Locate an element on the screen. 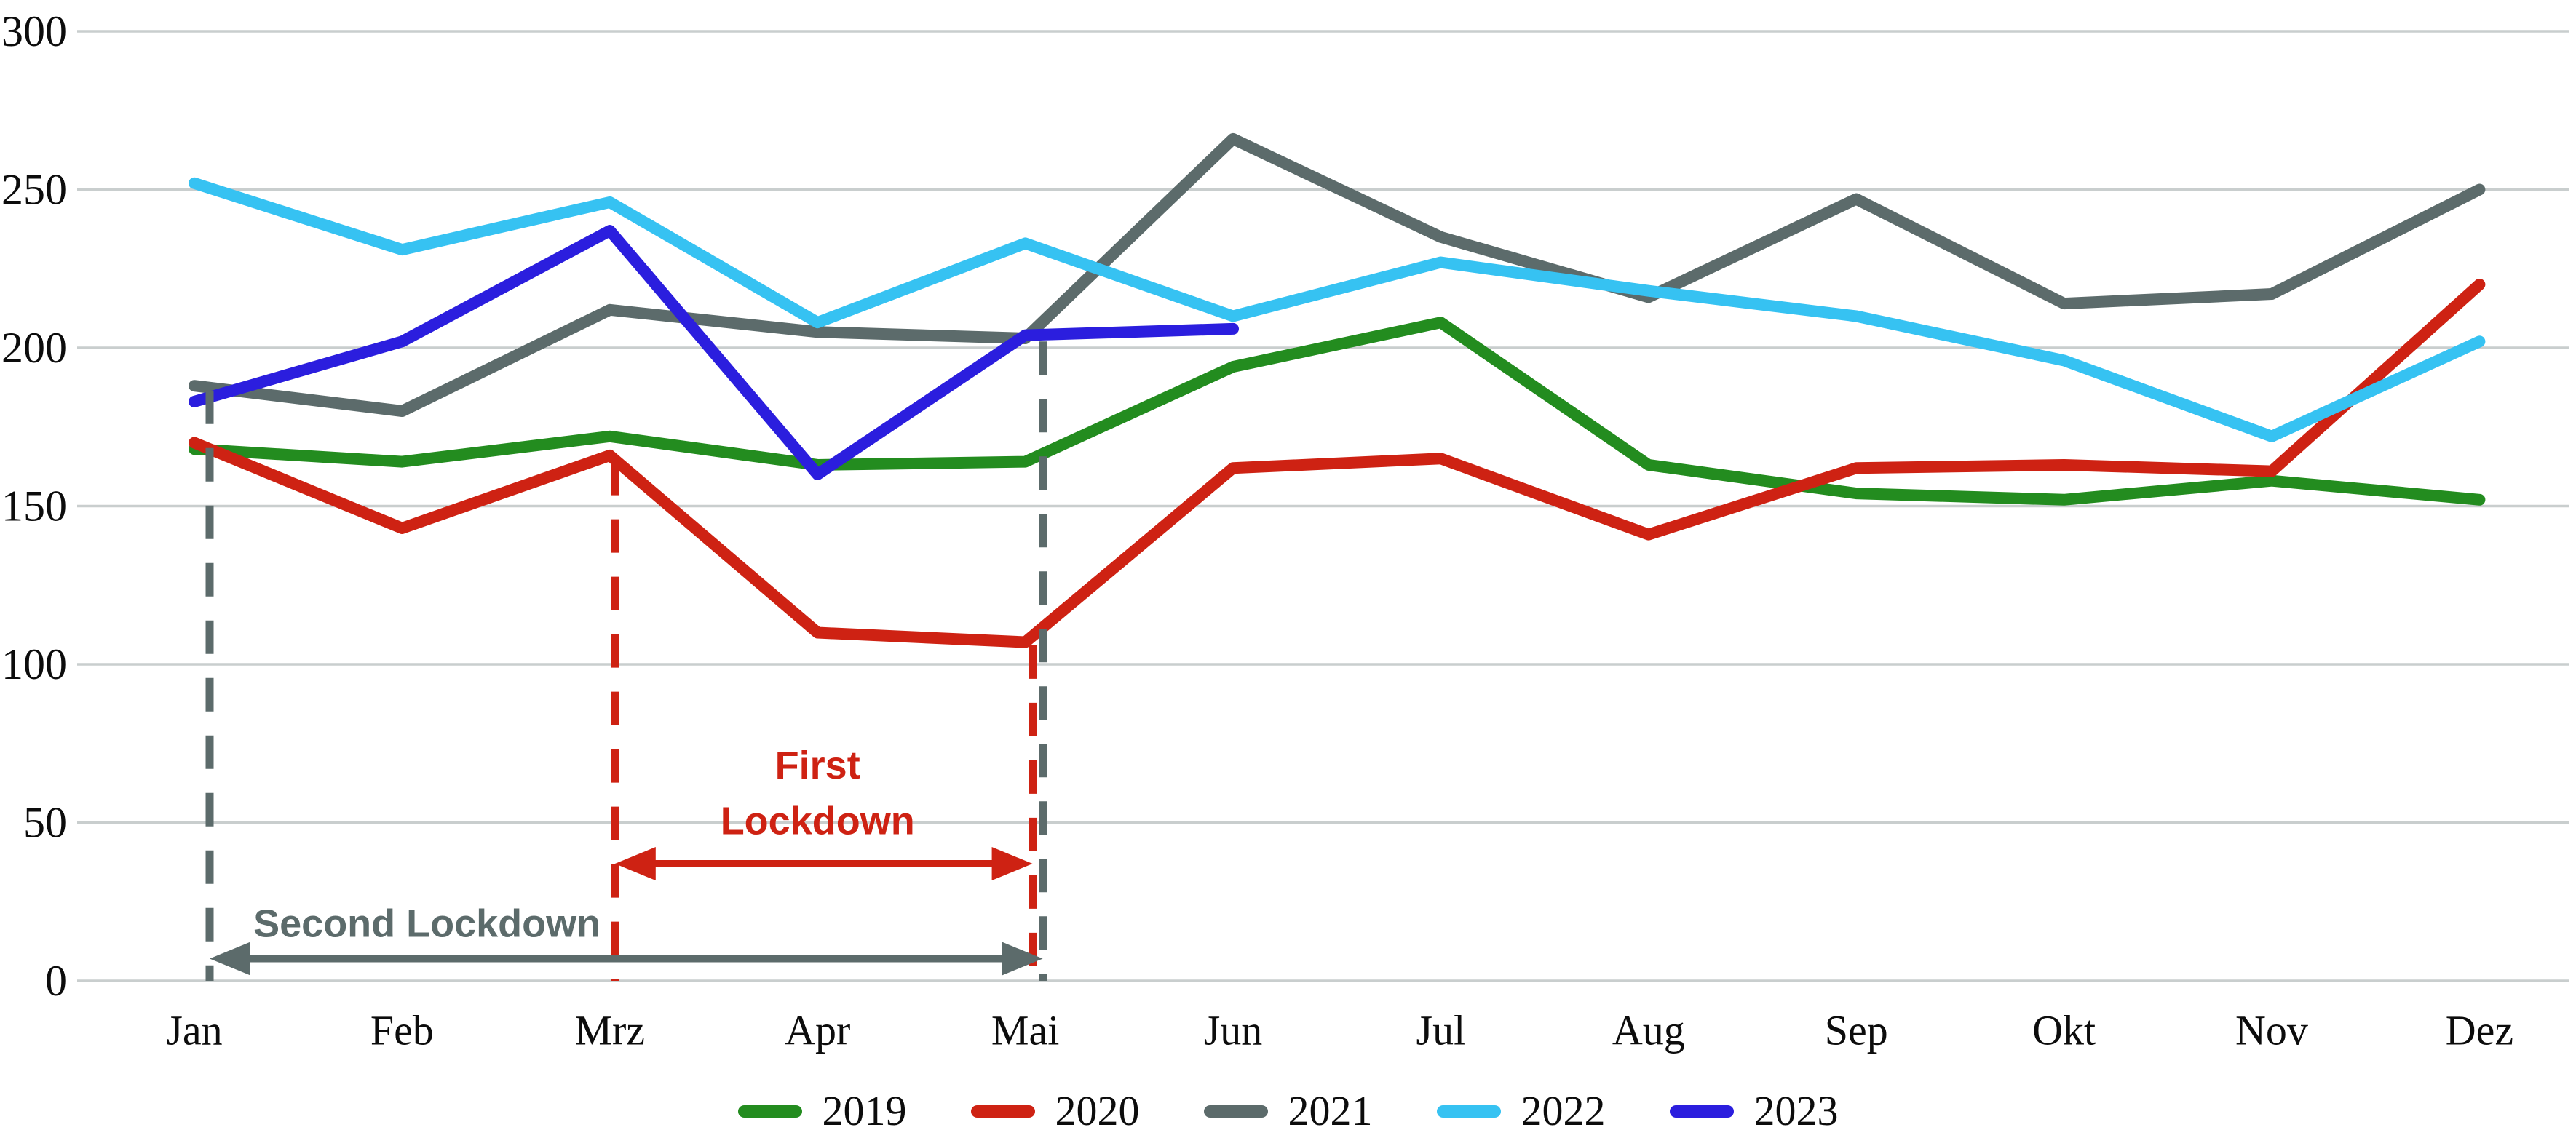 This screenshot has width=2576, height=1146. legend-item-2020: 2020 is located at coordinates (1055, 1111).